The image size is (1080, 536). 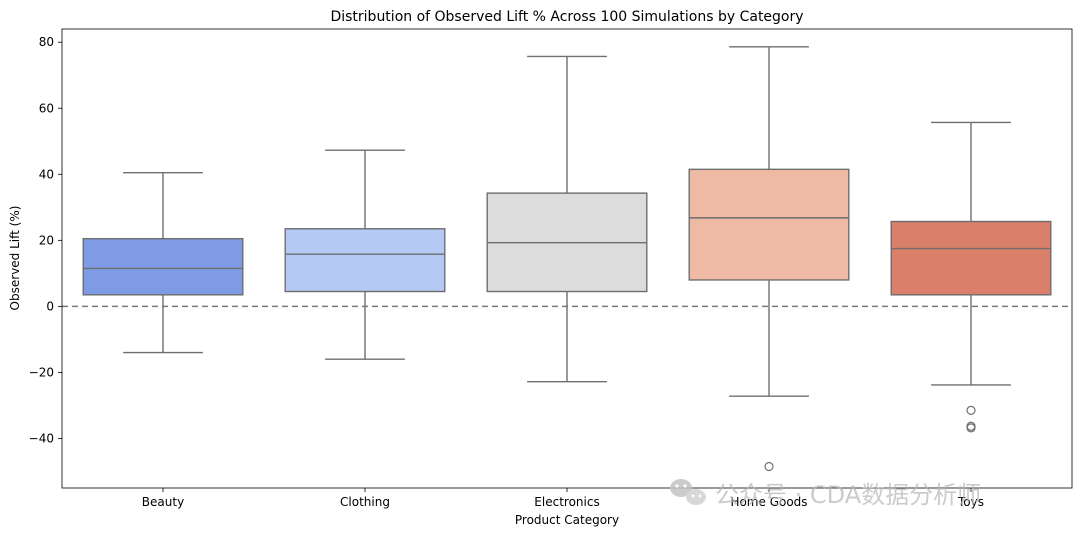 I want to click on y-tick-label: 40, so click(x=46, y=174).